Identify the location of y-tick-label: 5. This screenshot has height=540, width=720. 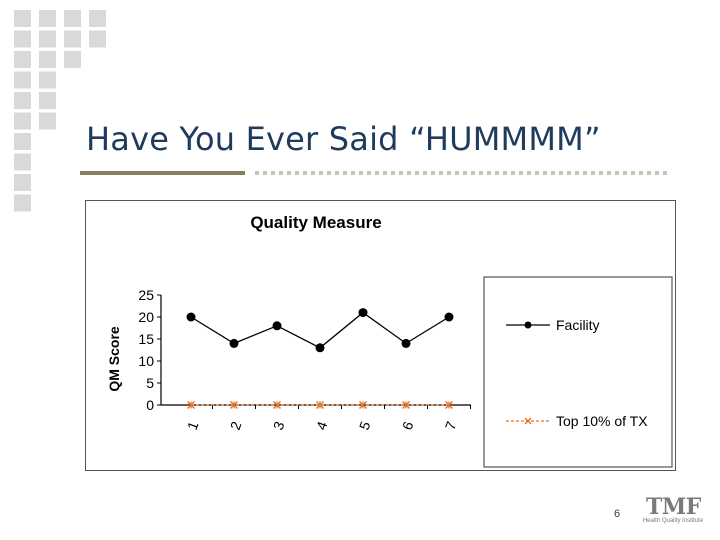
(150, 383).